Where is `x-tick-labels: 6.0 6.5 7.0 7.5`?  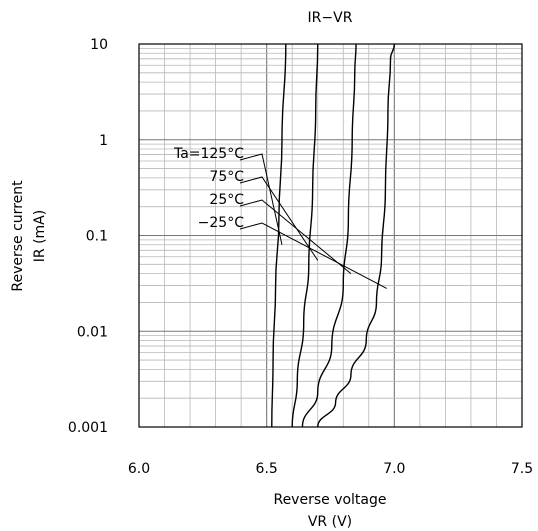
x-tick-labels: 6.0 6.5 7.0 7.5 is located at coordinates (330, 469).